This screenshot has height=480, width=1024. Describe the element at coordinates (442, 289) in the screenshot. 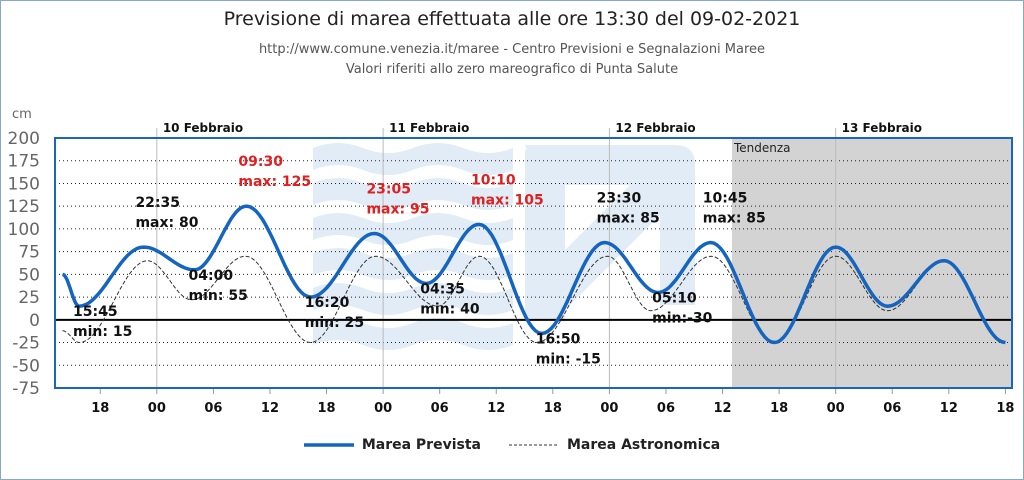

I see `annotation-time: 04:35` at that location.